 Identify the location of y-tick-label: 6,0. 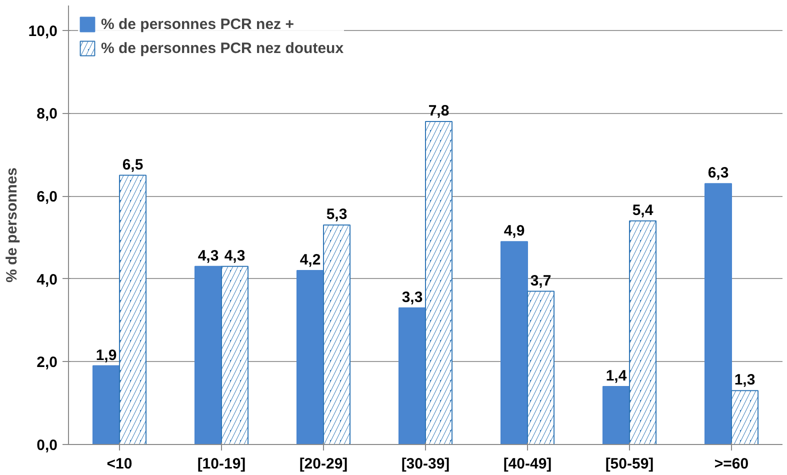
(47, 197).